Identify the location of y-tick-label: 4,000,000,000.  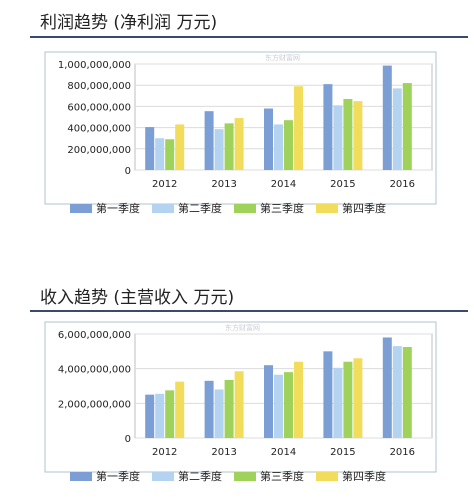
(94, 370).